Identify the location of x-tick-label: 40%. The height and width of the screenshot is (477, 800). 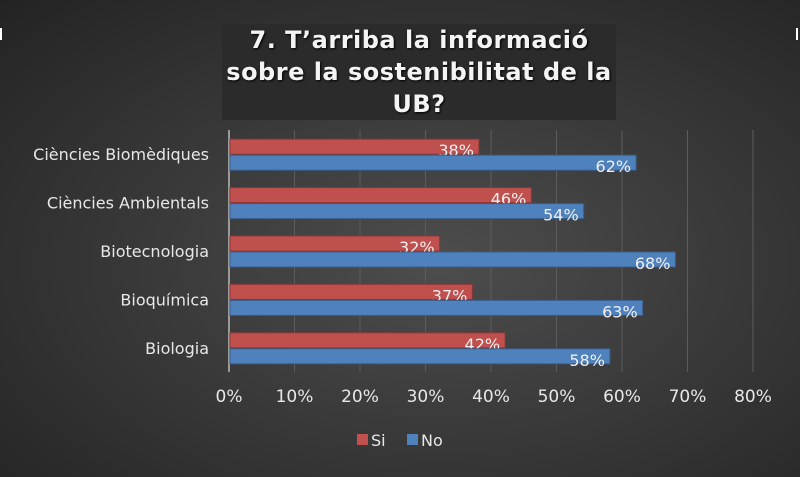
(491, 397).